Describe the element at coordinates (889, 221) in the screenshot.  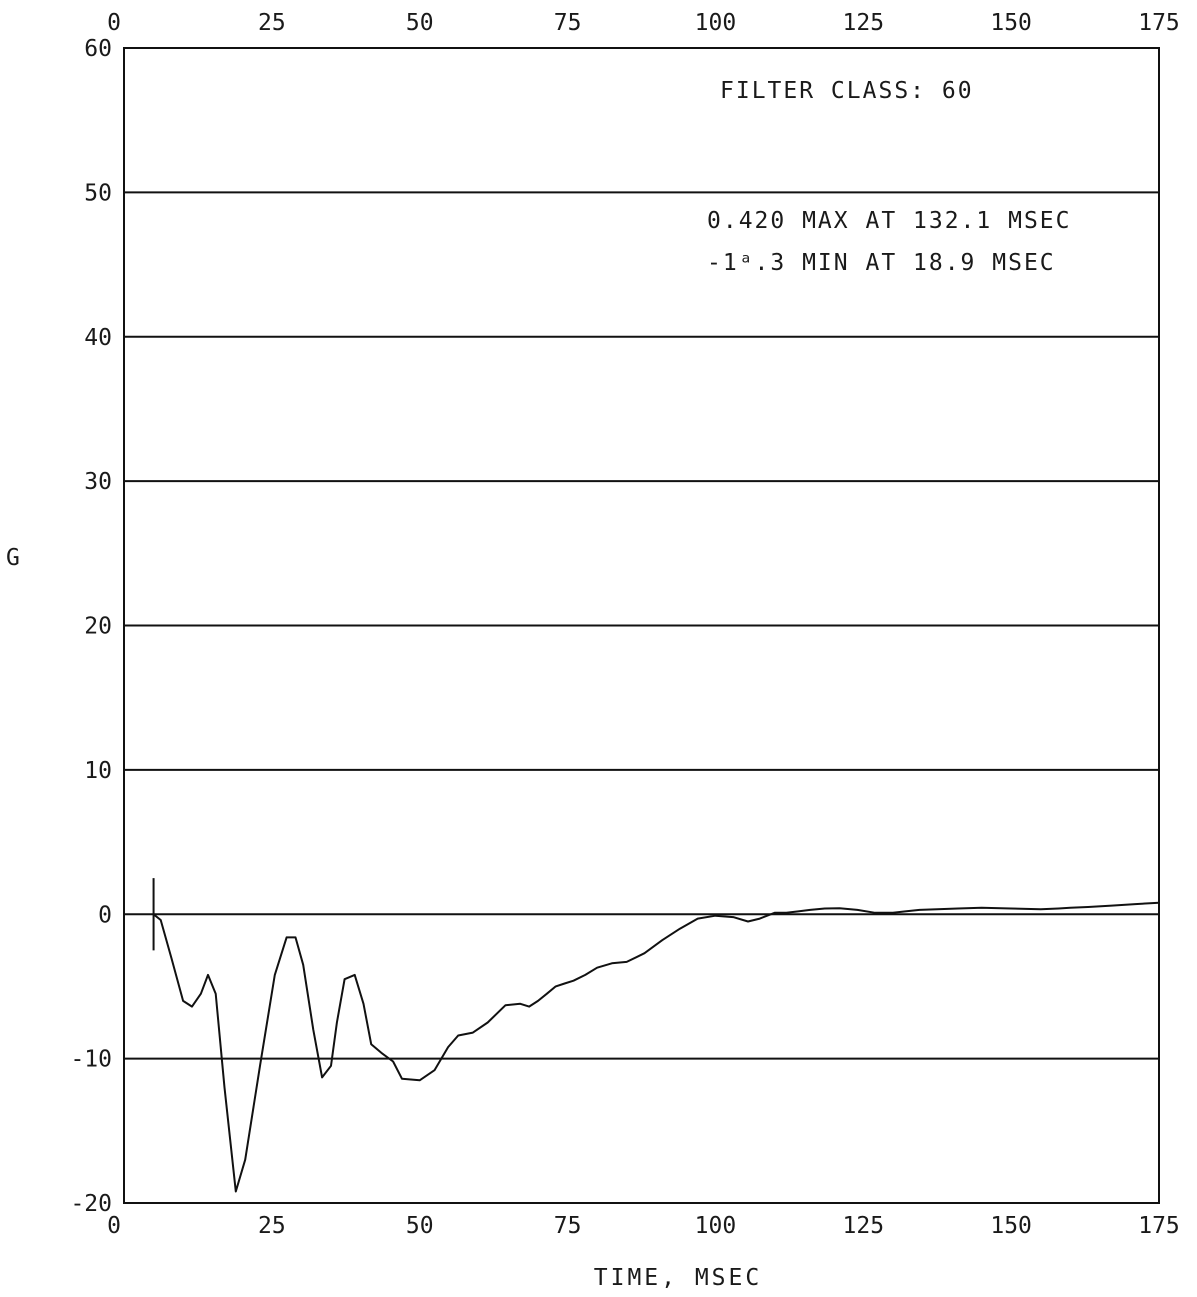
I see `annotation-max: 0.420 MAX AT 132.1 MSEC` at that location.